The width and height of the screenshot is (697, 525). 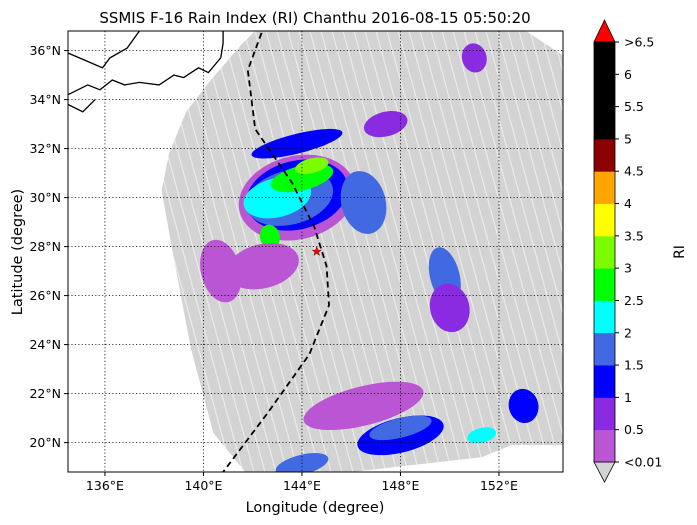 I want to click on x-axis-label: Longitude (degree), so click(x=315, y=508).